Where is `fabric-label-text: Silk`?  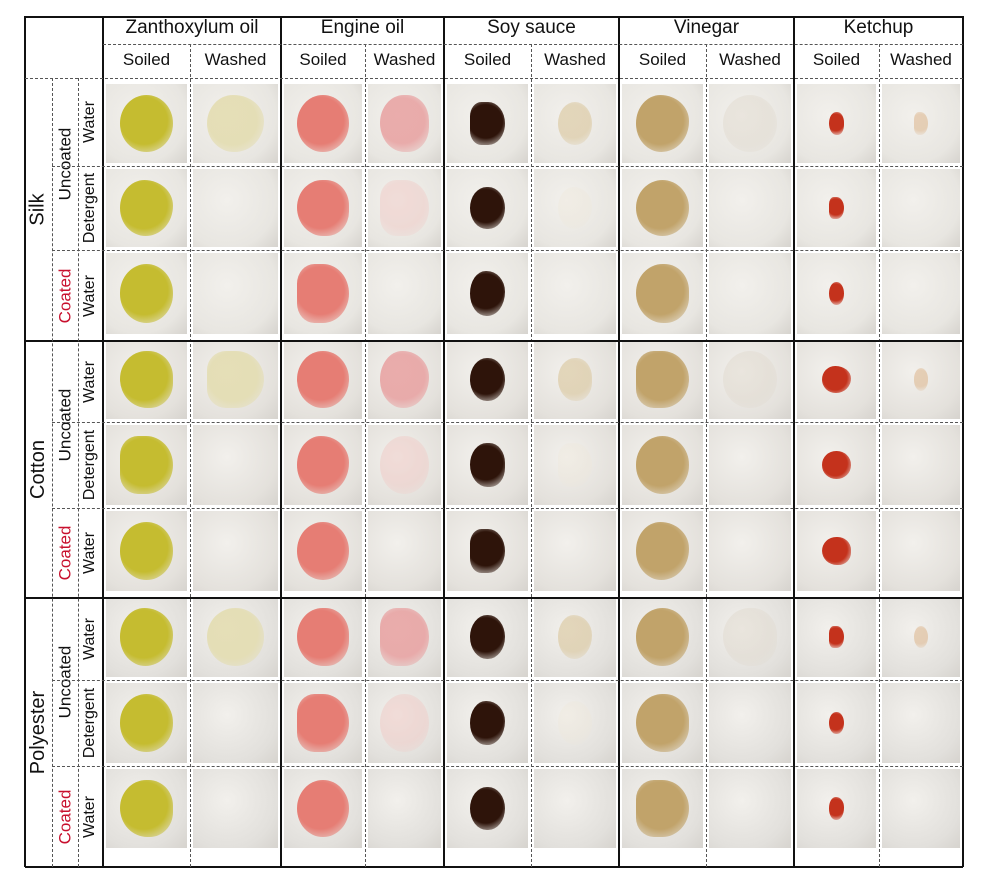 fabric-label-text: Silk is located at coordinates (38, 209).